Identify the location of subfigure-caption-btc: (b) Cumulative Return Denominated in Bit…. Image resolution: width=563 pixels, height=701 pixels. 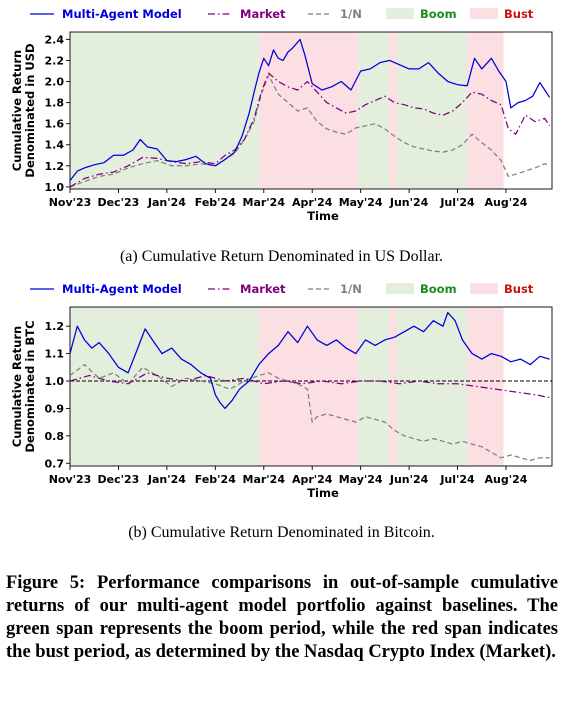
(281, 532).